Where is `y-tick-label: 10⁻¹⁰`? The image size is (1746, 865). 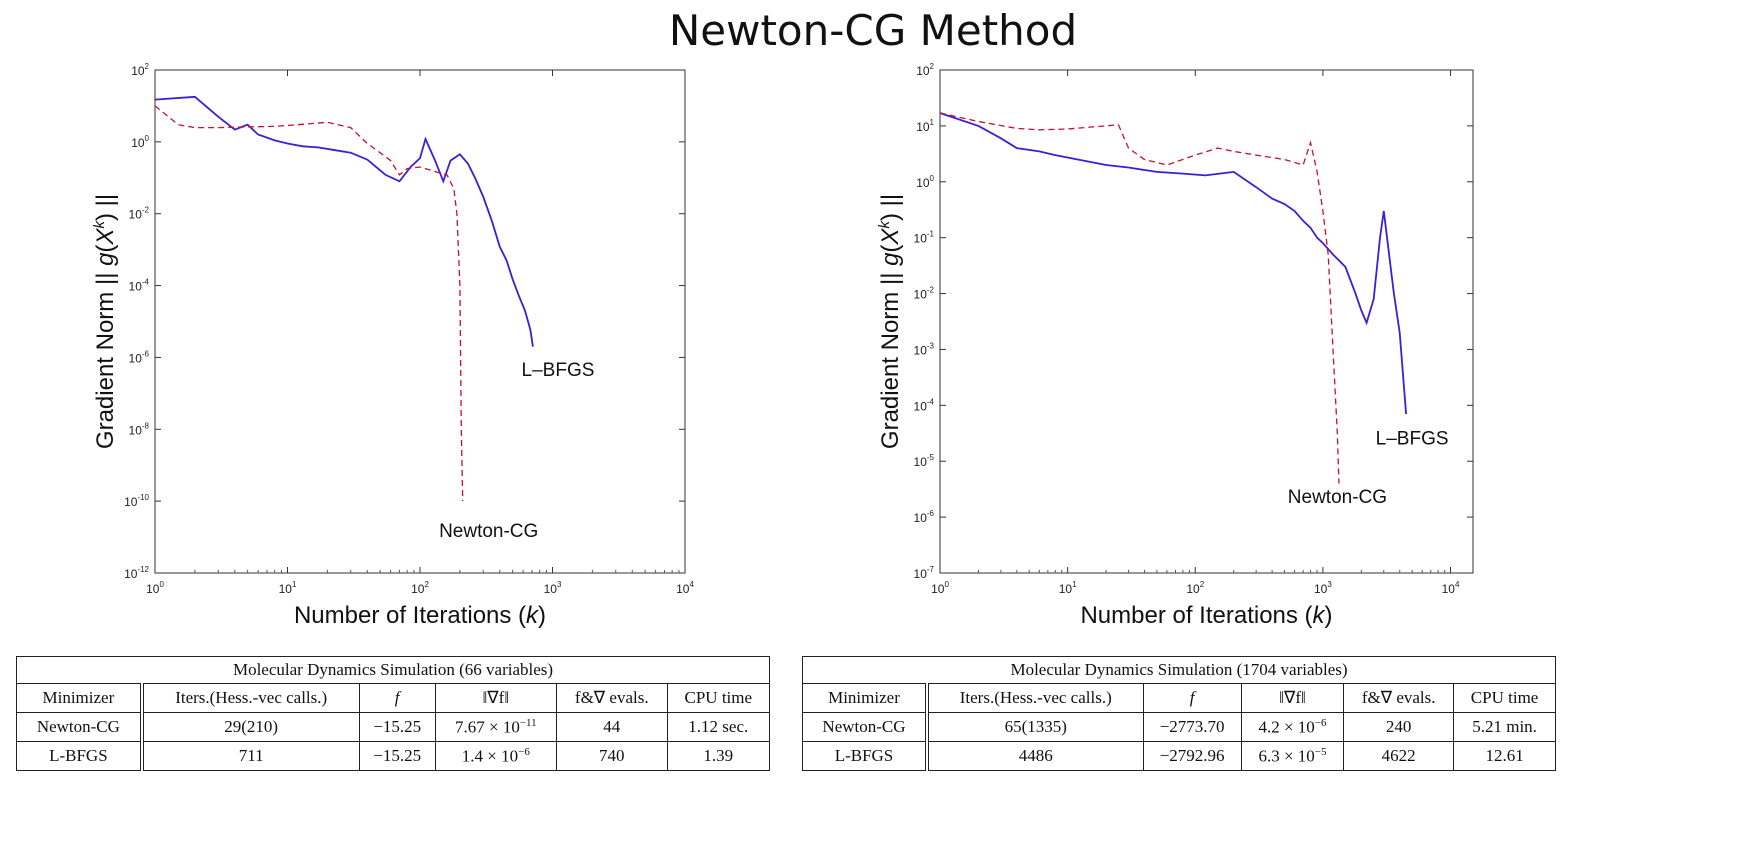 y-tick-label: 10⁻¹⁰ is located at coordinates (136, 501).